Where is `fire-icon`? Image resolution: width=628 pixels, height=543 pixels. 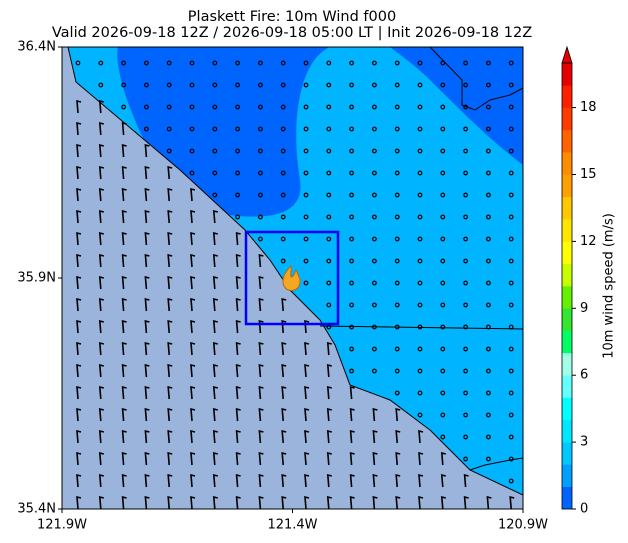 fire-icon is located at coordinates (291, 278).